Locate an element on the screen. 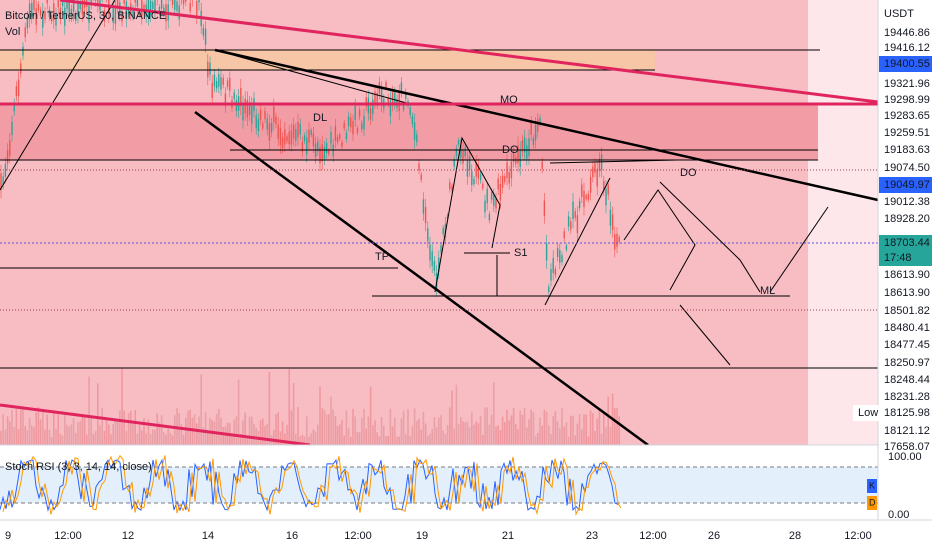  zone-dark is located at coordinates (409, 132).